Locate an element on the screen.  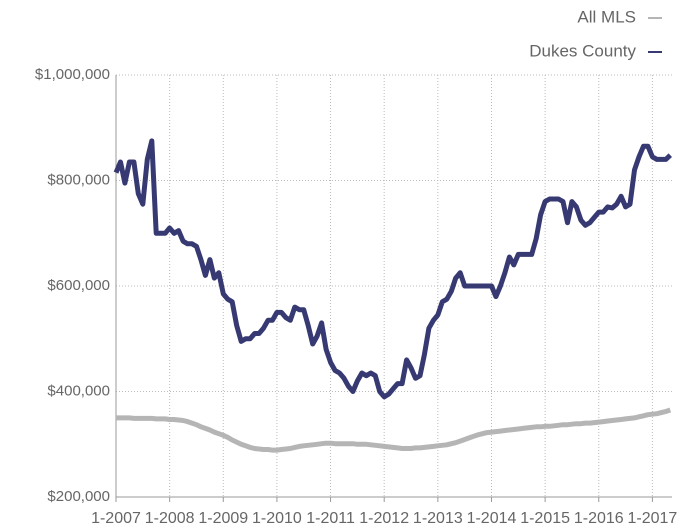
y-tick-label: $600,000 is located at coordinates (78, 285).